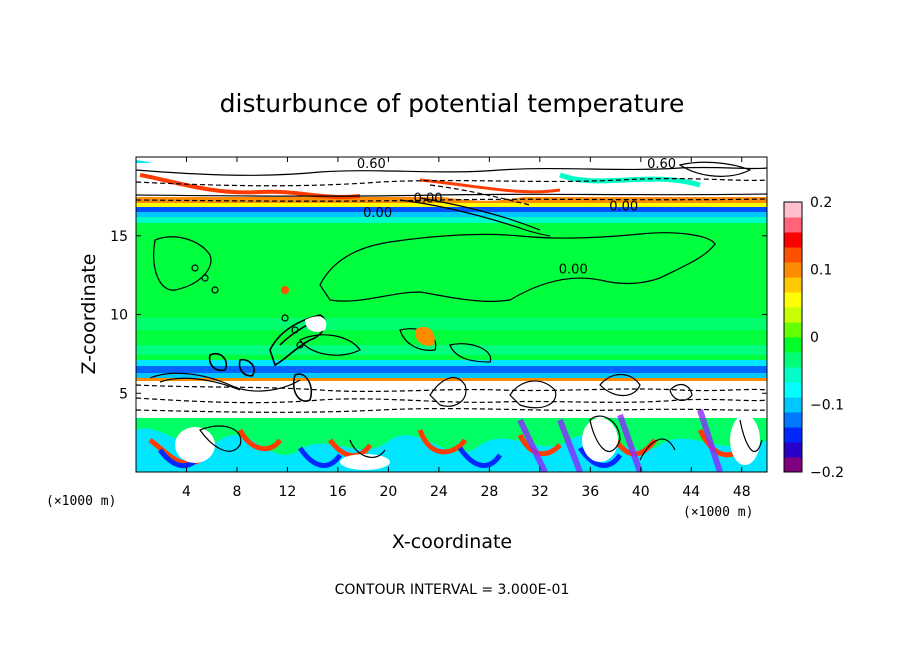 Image resolution: width=904 pixels, height=654 pixels. I want to click on colorbar-tick-label: 0, so click(814, 338).